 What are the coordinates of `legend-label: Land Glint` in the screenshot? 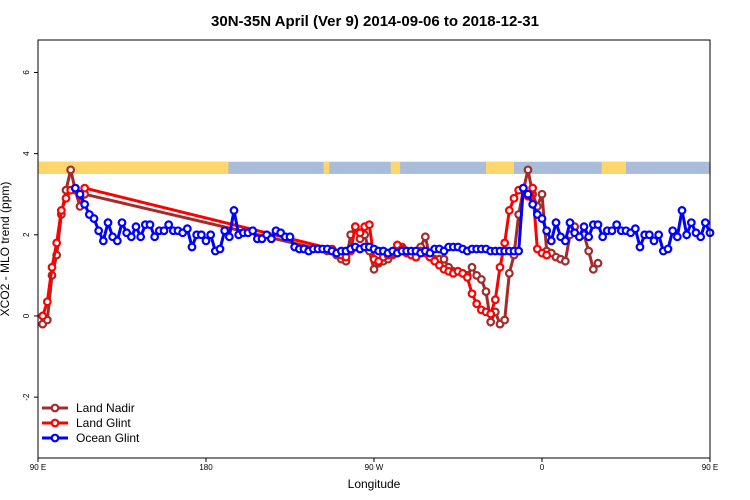 It's located at (103, 423).